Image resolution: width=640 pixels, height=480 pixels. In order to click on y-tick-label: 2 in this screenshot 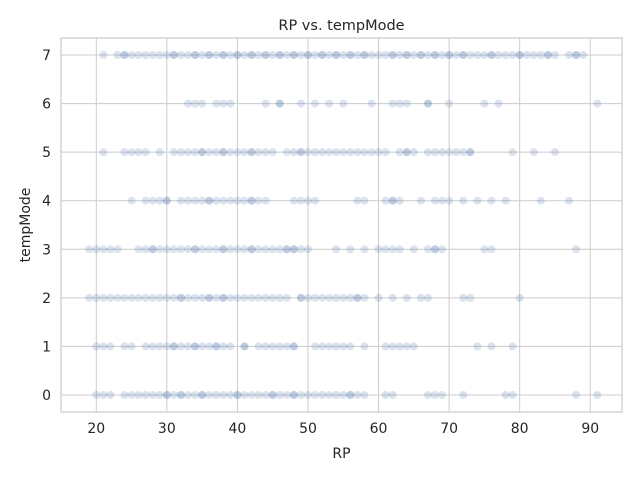, I will do `click(46, 299)`.